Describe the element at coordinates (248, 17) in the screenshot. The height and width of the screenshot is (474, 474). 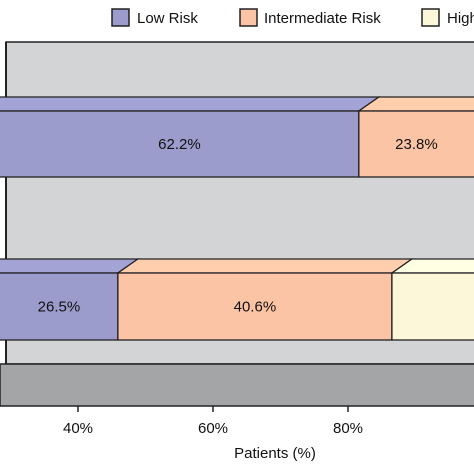
I see `legend-swatch-intermediate-risk` at that location.